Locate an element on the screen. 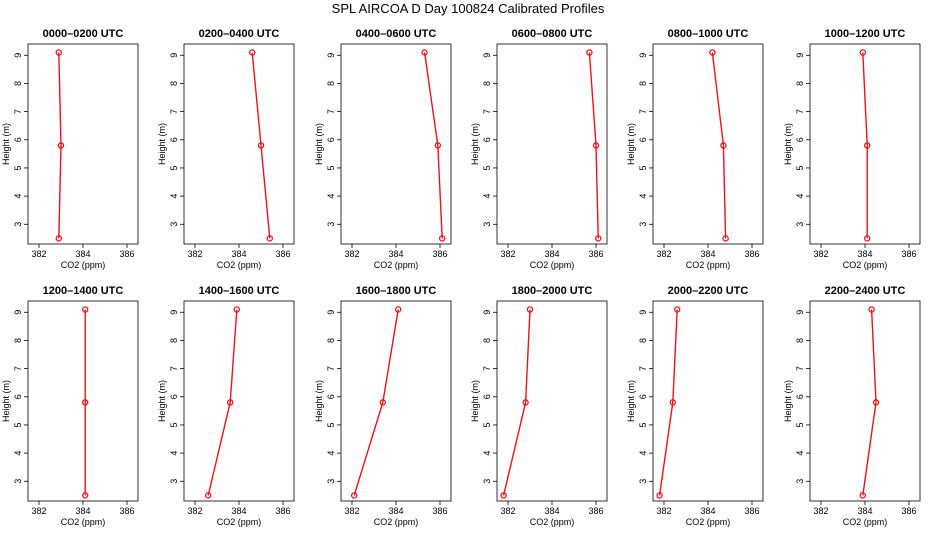 Image resolution: width=936 pixels, height=540 pixels. panel-title: 0400–0600 UTC is located at coordinates (396, 34).